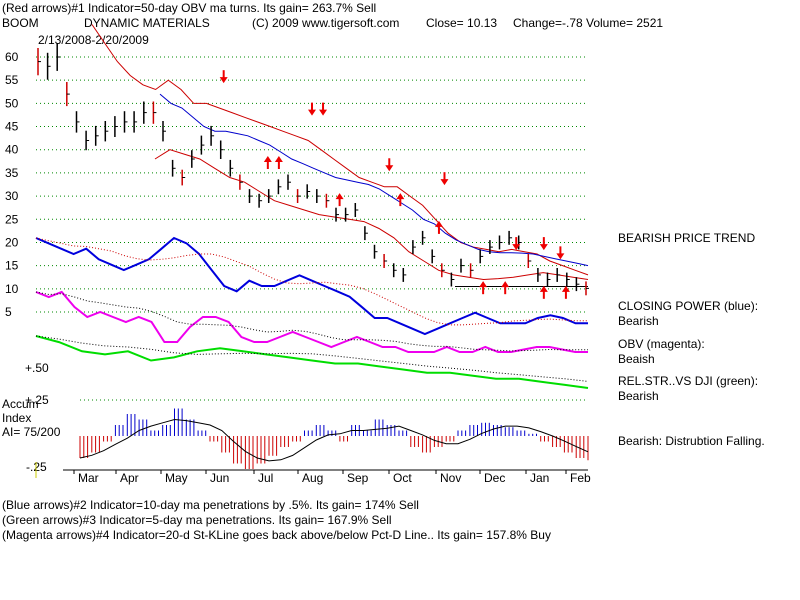 The width and height of the screenshot is (800, 600). I want to click on x-tick-label: Mar, so click(88, 478).